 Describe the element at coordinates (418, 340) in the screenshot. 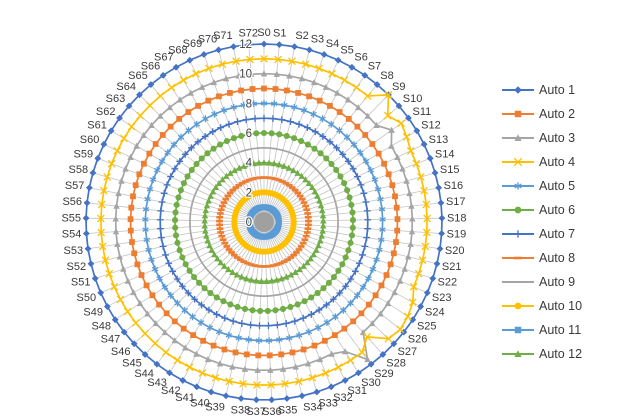

I see `category-label-s26: S26` at that location.